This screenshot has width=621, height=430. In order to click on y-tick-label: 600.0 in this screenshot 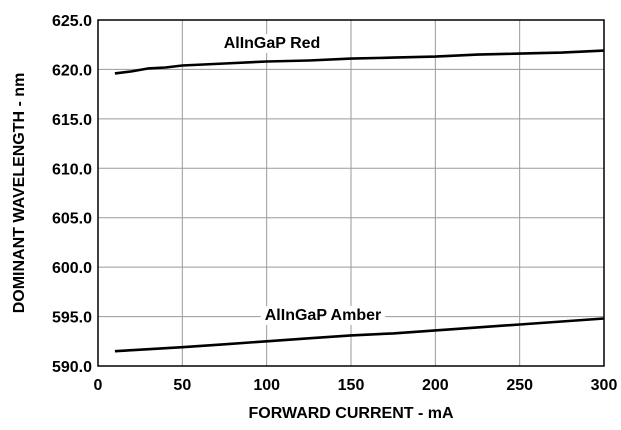, I will do `click(72, 268)`.